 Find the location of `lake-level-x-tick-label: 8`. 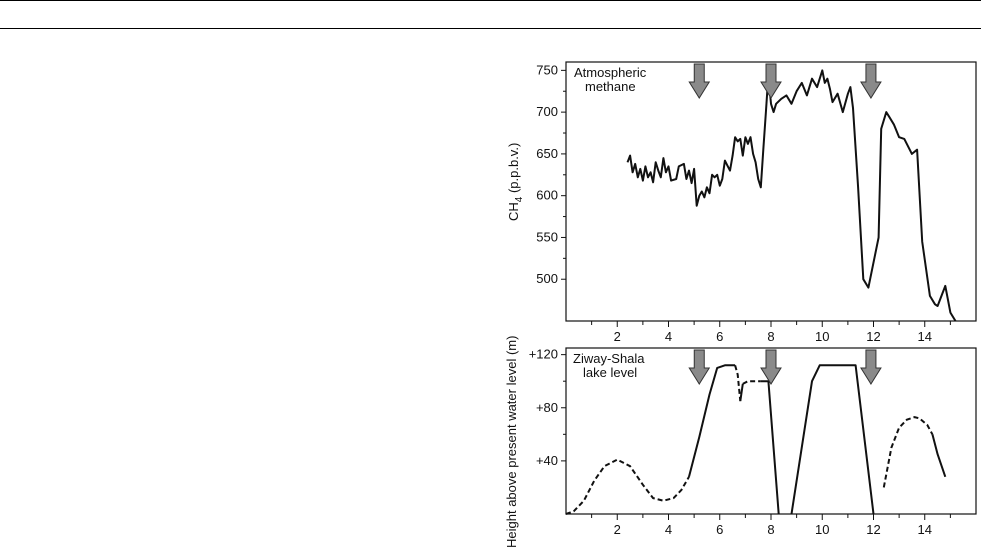

lake-level-x-tick-label: 8 is located at coordinates (770, 529).